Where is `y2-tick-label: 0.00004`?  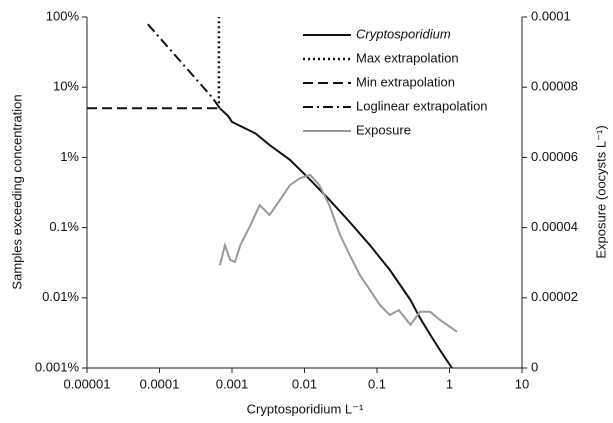
y2-tick-label: 0.00004 is located at coordinates (554, 226).